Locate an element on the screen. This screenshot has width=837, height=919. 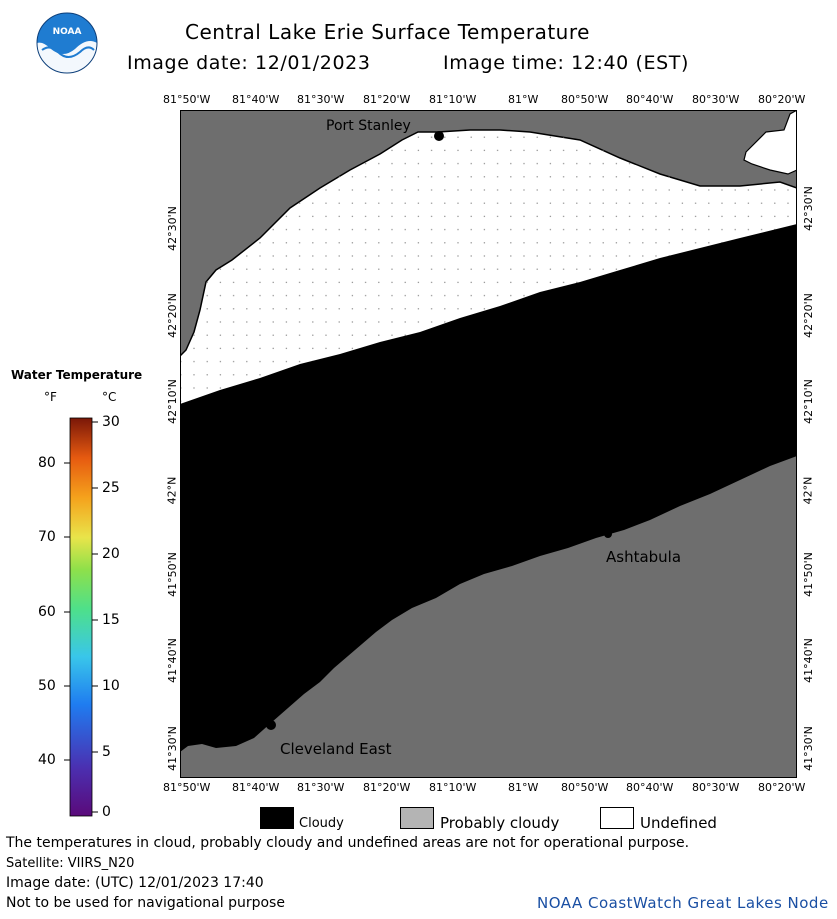
unit-celsius: °C is located at coordinates (109, 397).